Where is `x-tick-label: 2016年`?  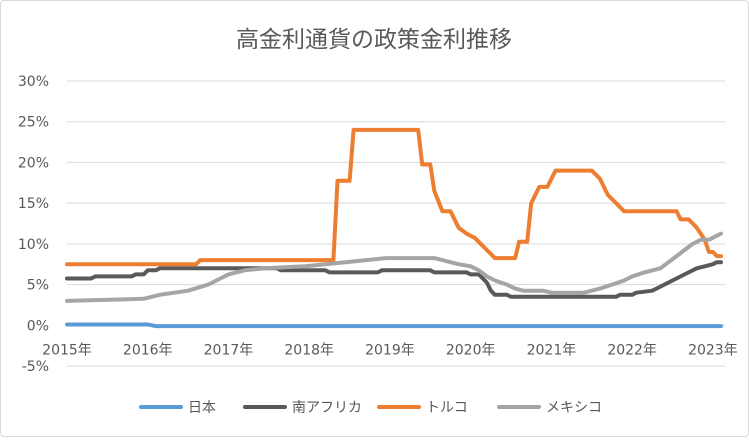 x-tick-label: 2016年 is located at coordinates (148, 350).